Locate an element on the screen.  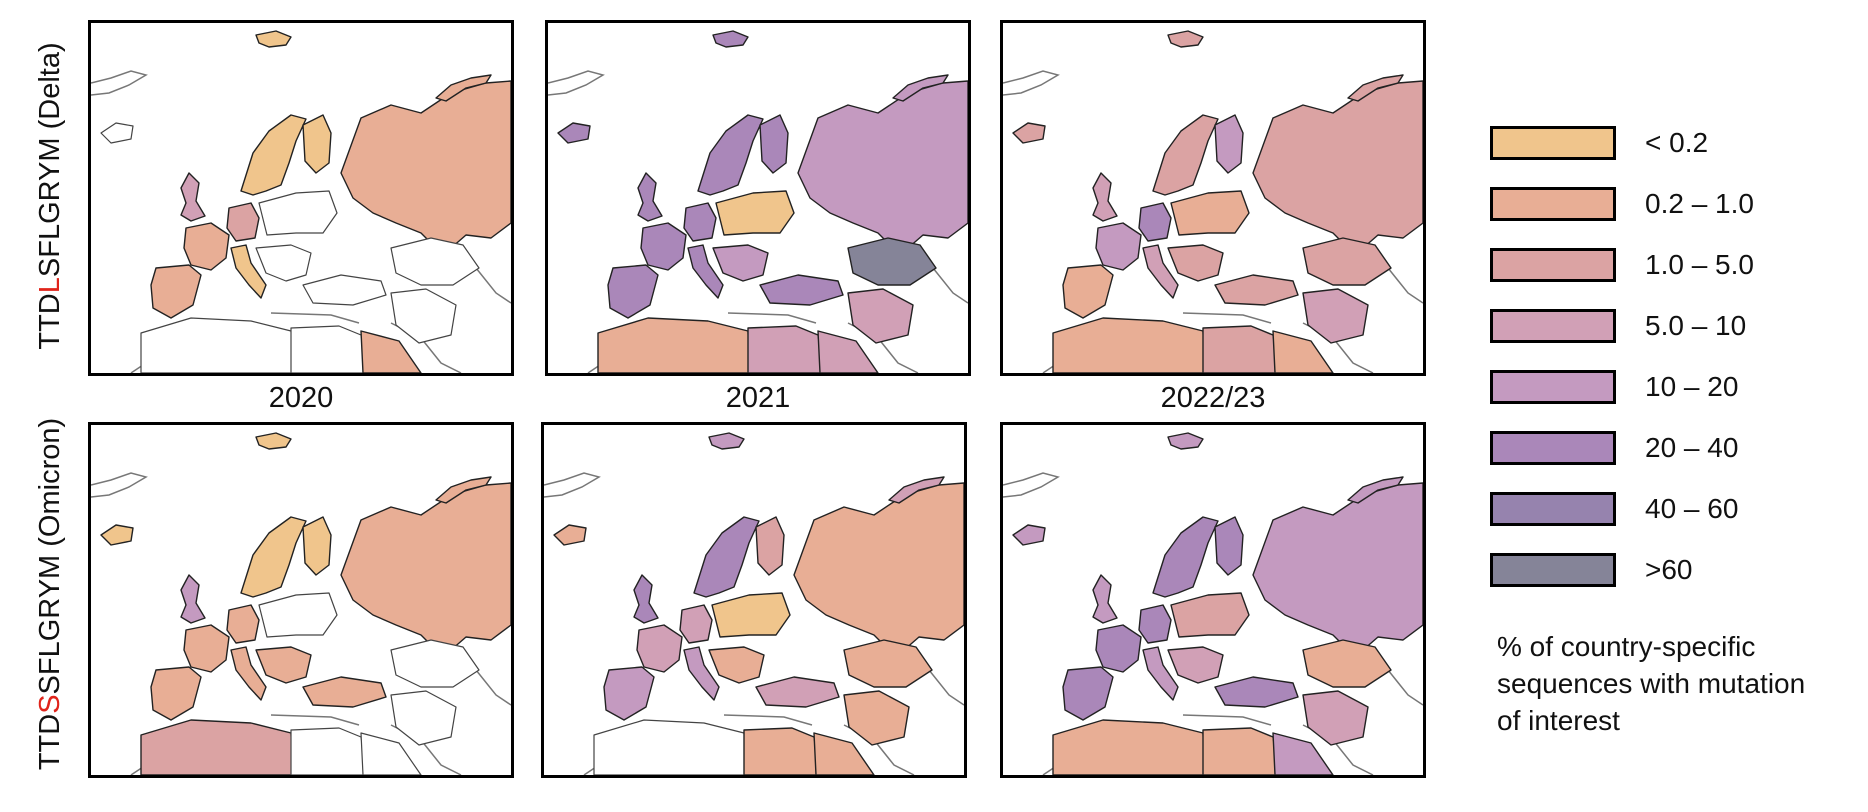
legend-item: 0.2 – 1.0 is located at coordinates (1679, 207).